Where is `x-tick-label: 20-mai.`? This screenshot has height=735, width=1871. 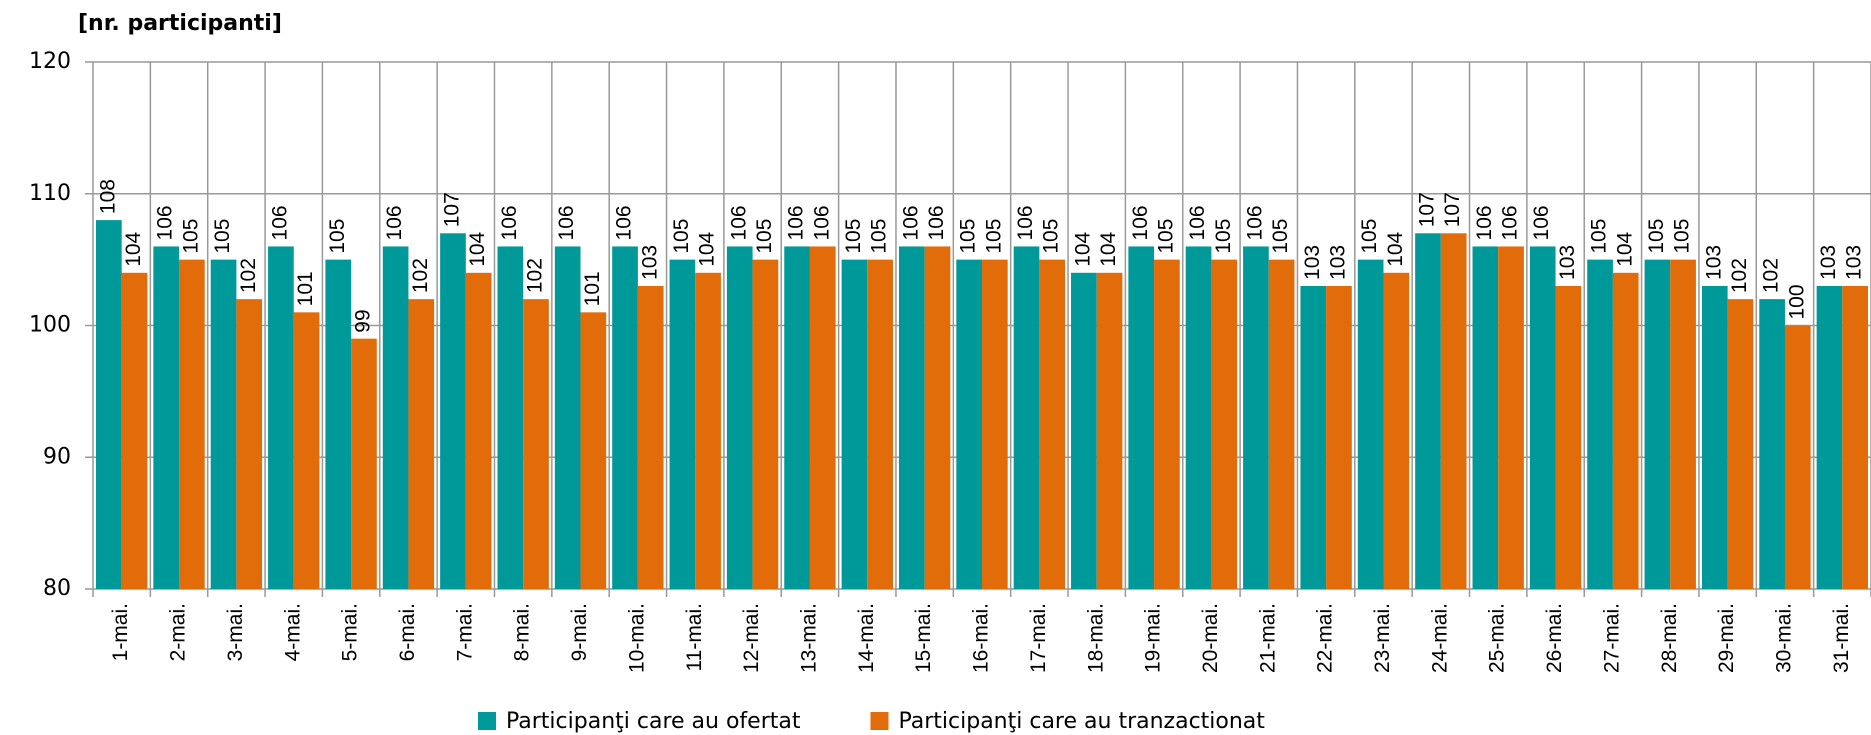
x-tick-label: 20-mai. is located at coordinates (1210, 638).